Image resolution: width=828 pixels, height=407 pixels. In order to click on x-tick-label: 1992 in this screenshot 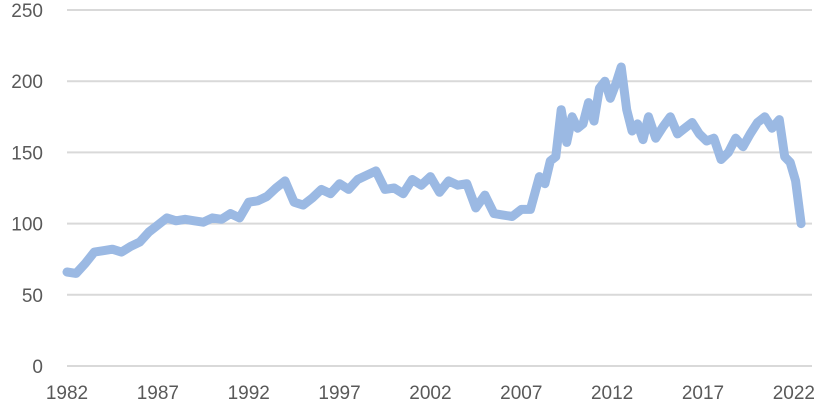, I will do `click(249, 393)`.